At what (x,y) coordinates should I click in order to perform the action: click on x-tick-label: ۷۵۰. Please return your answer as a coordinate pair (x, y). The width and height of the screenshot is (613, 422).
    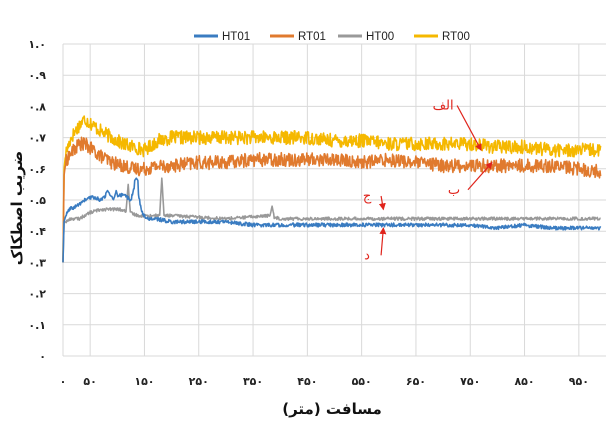
    Looking at the image, I should click on (470, 381).